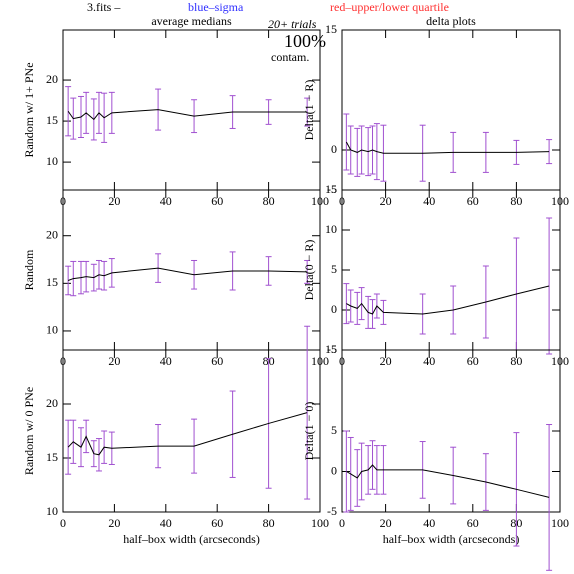 This screenshot has height=574, width=574. I want to click on file-label: 3.fits –, so click(104, 7).